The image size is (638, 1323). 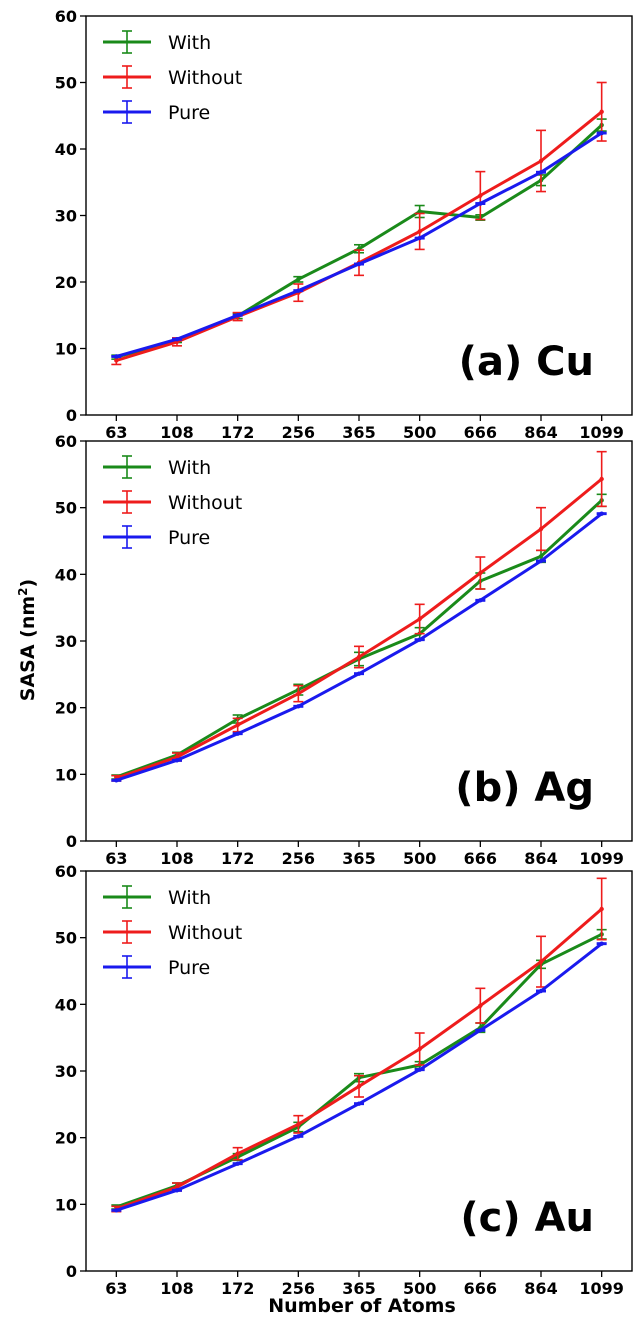 I want to click on panel-label-letter-c: (c), so click(x=497, y=1218).